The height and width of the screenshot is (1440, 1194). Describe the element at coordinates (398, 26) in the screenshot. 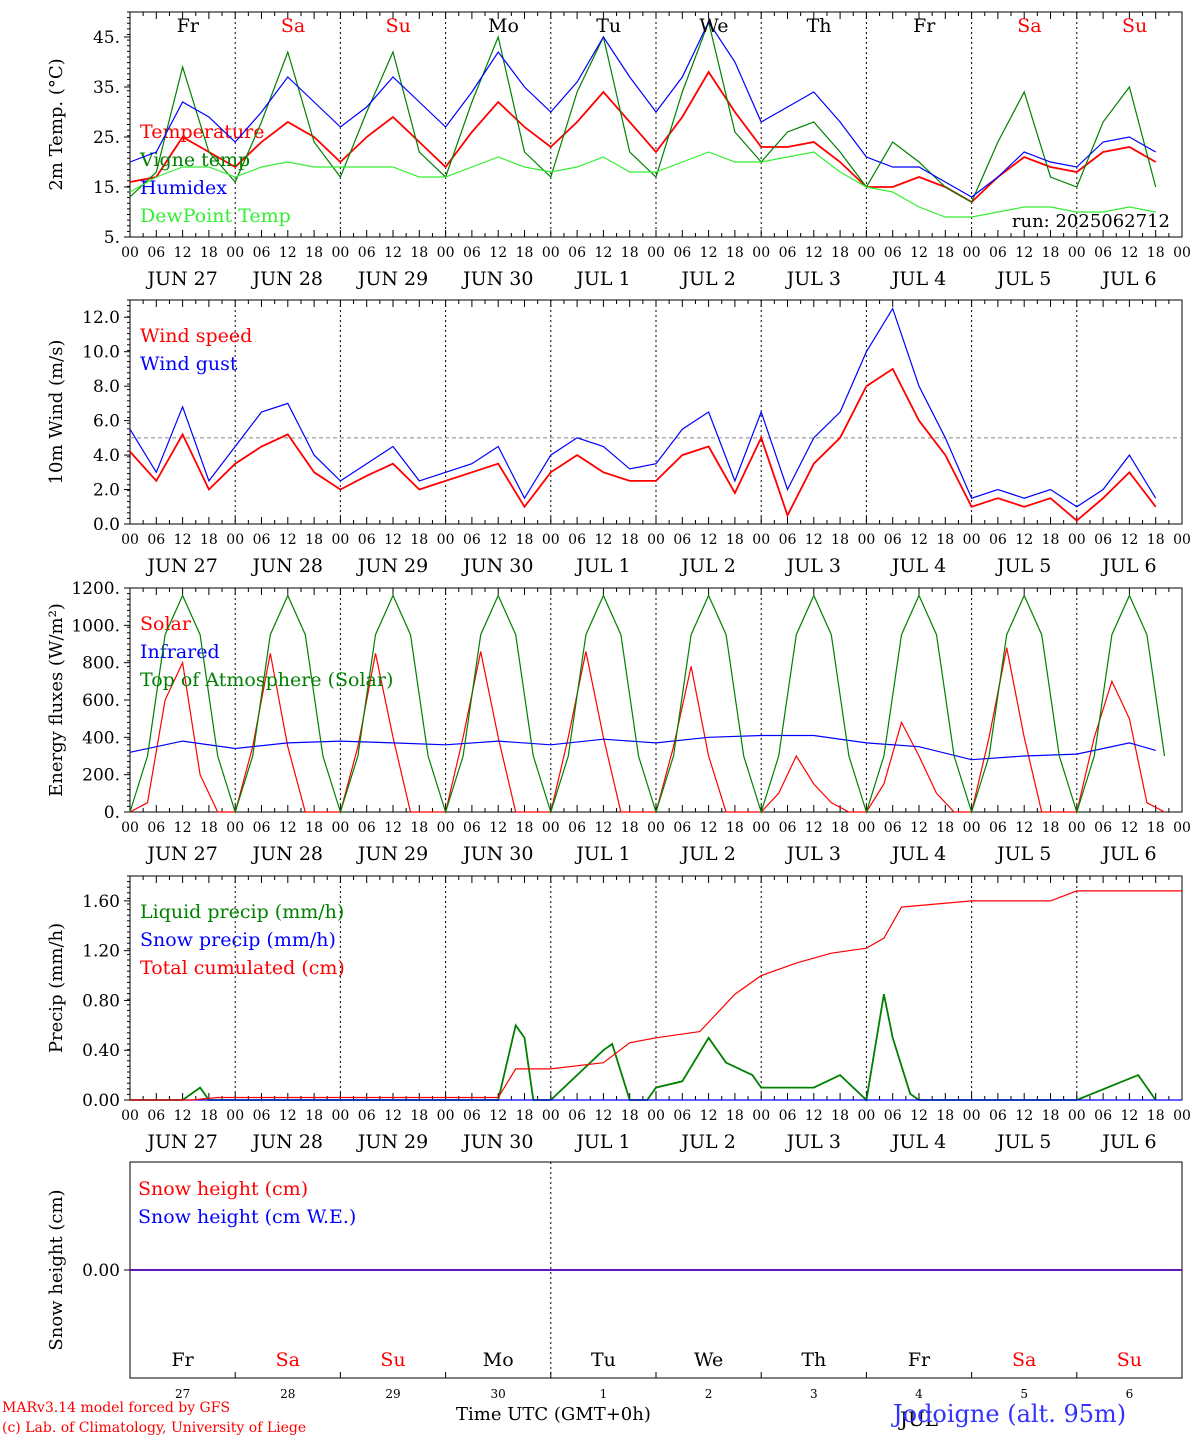

I see `day-name: Su` at that location.